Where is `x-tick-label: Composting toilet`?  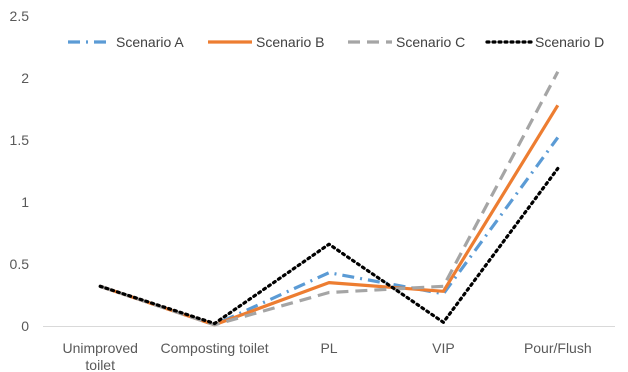
x-tick-label: Composting toilet is located at coordinates (215, 348).